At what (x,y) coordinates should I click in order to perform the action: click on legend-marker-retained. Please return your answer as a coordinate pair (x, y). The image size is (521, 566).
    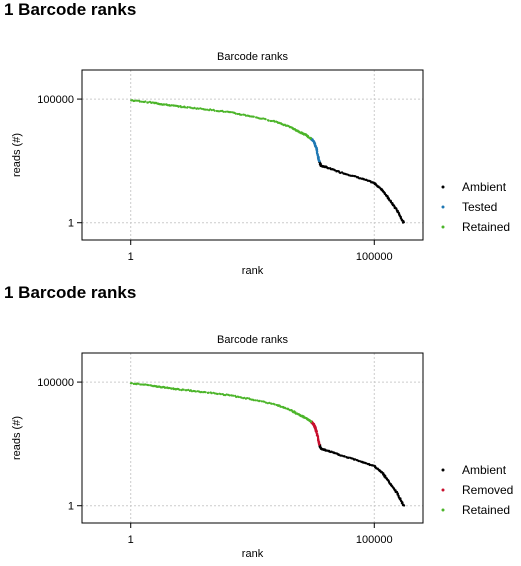
    Looking at the image, I should click on (443, 510).